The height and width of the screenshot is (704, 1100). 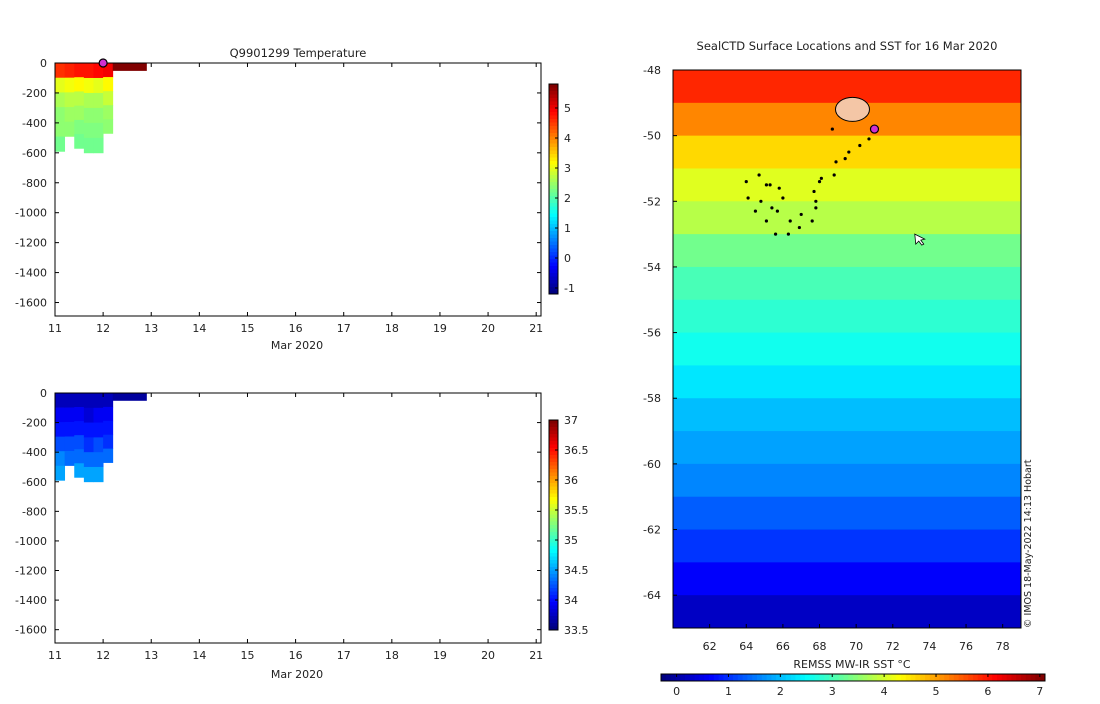 What do you see at coordinates (571, 480) in the screenshot?
I see `colorbar-tick-label: 36` at bounding box center [571, 480].